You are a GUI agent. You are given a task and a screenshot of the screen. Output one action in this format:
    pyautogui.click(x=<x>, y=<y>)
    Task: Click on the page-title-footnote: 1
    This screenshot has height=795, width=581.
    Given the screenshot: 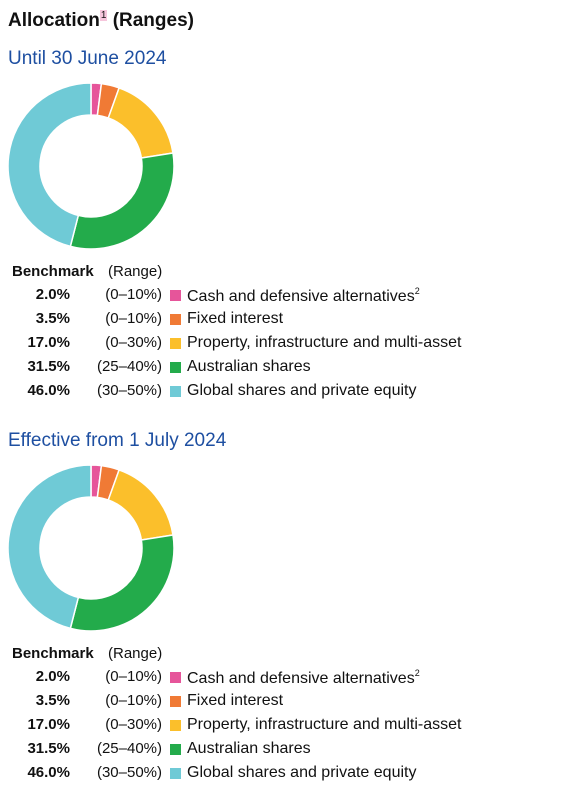 What is the action you would take?
    pyautogui.click(x=103, y=15)
    